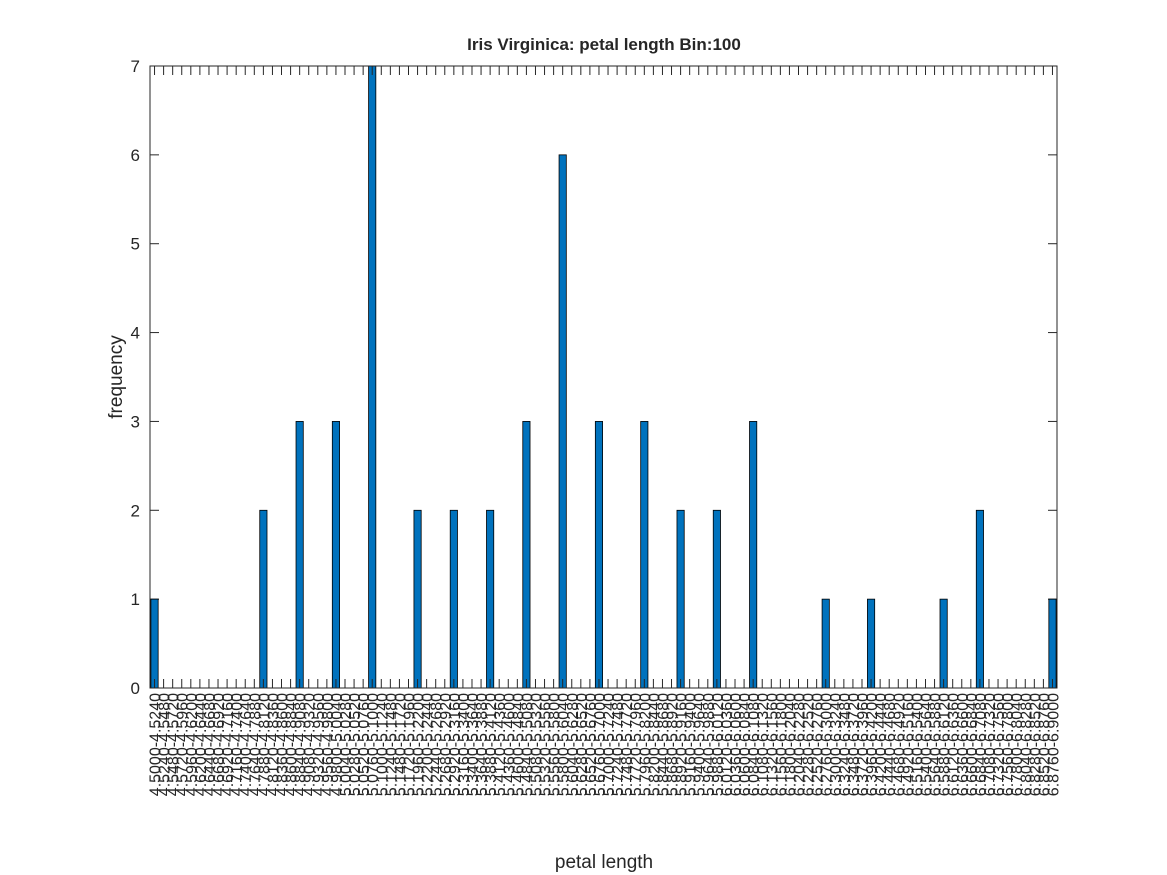 The height and width of the screenshot is (875, 1167). What do you see at coordinates (337, 744) in the screenshot?
I see `x-tick-label: 4.9800-5.0040` at bounding box center [337, 744].